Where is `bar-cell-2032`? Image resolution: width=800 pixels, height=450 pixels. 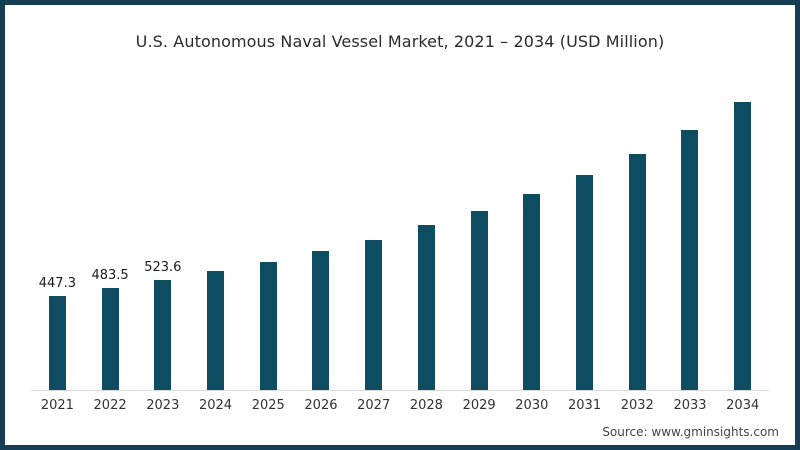 bar-cell-2032 is located at coordinates (637, 225).